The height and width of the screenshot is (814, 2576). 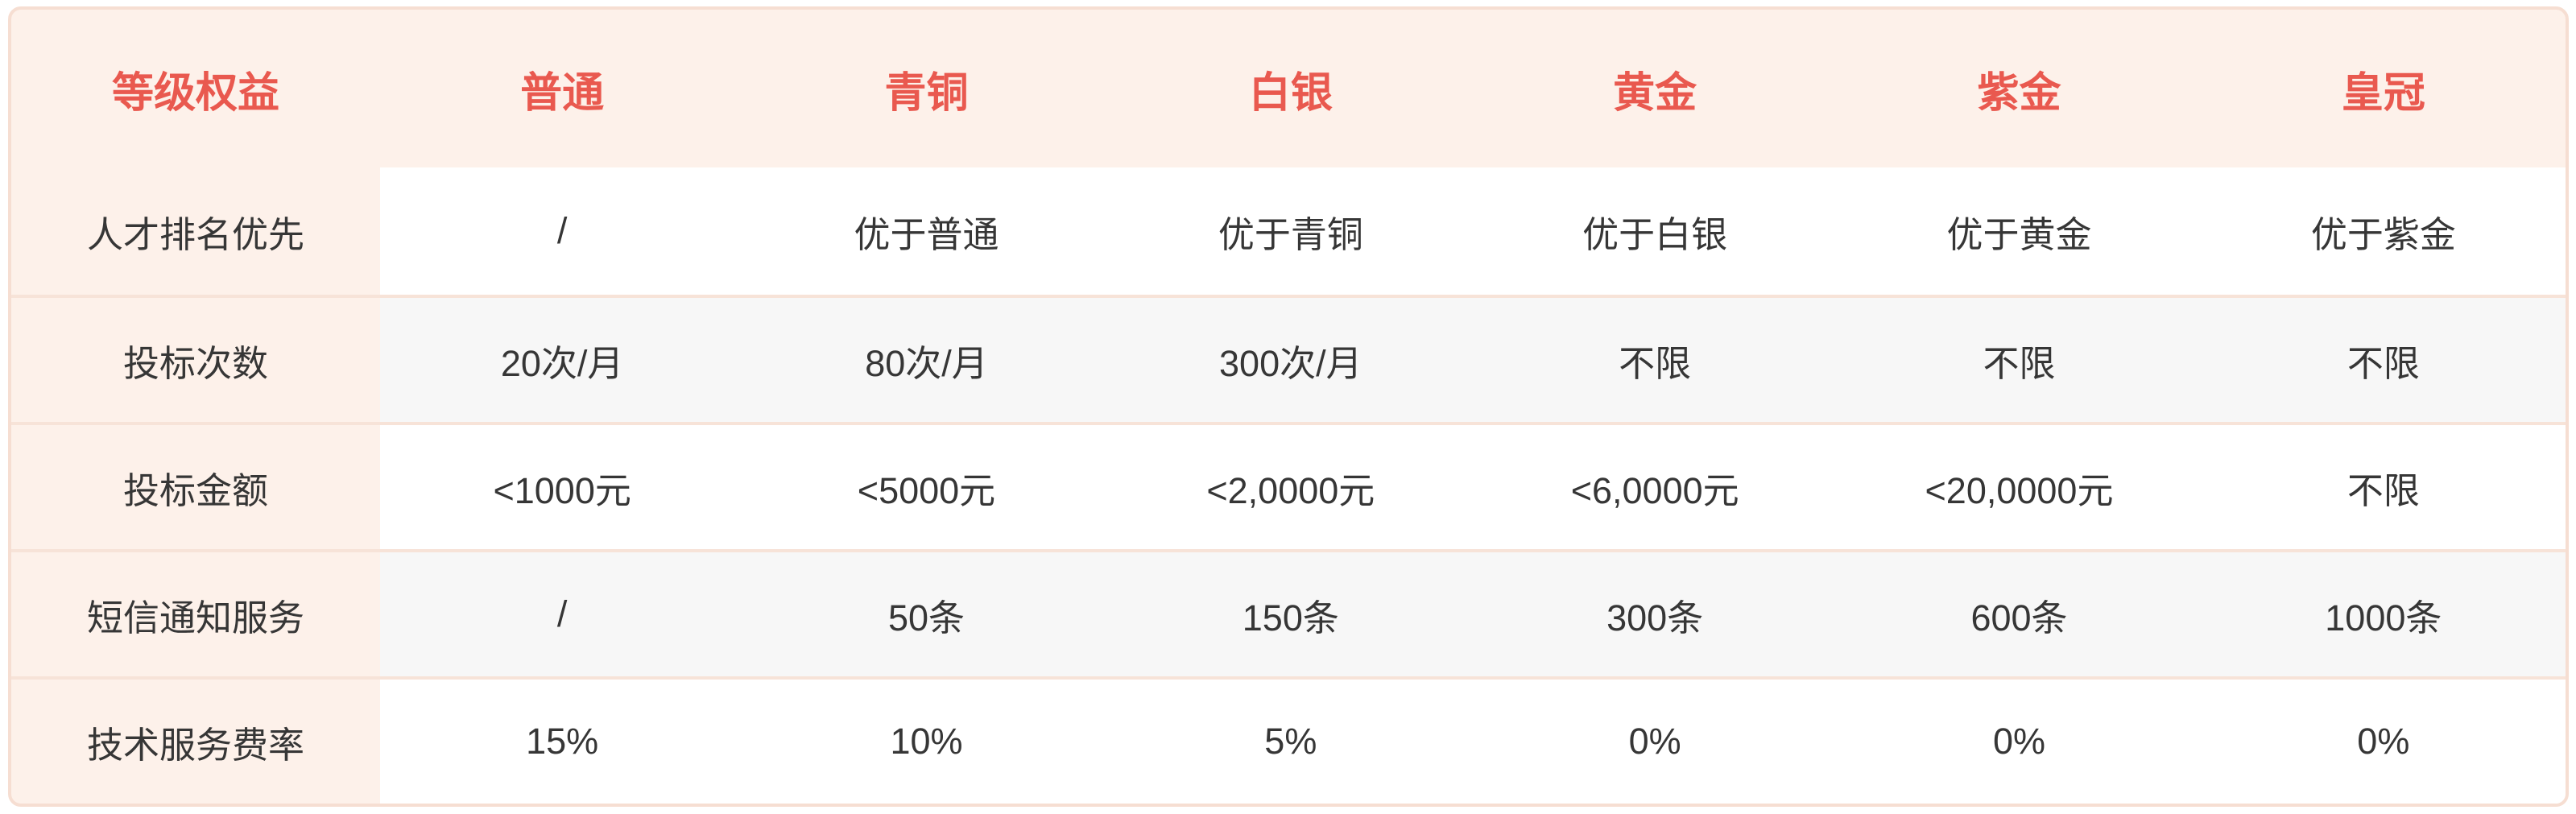 I want to click on data-cell: <20,0000元, so click(x=2019, y=485).